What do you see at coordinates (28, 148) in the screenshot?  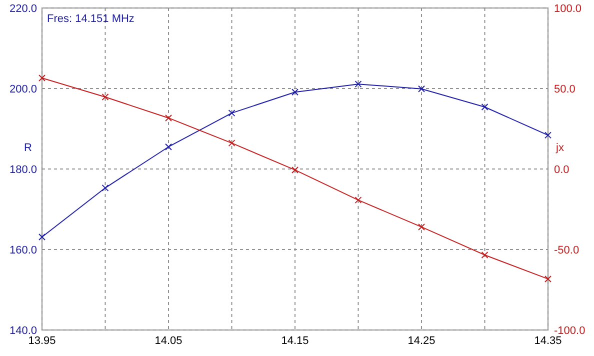 I see `y-axis-title: R` at bounding box center [28, 148].